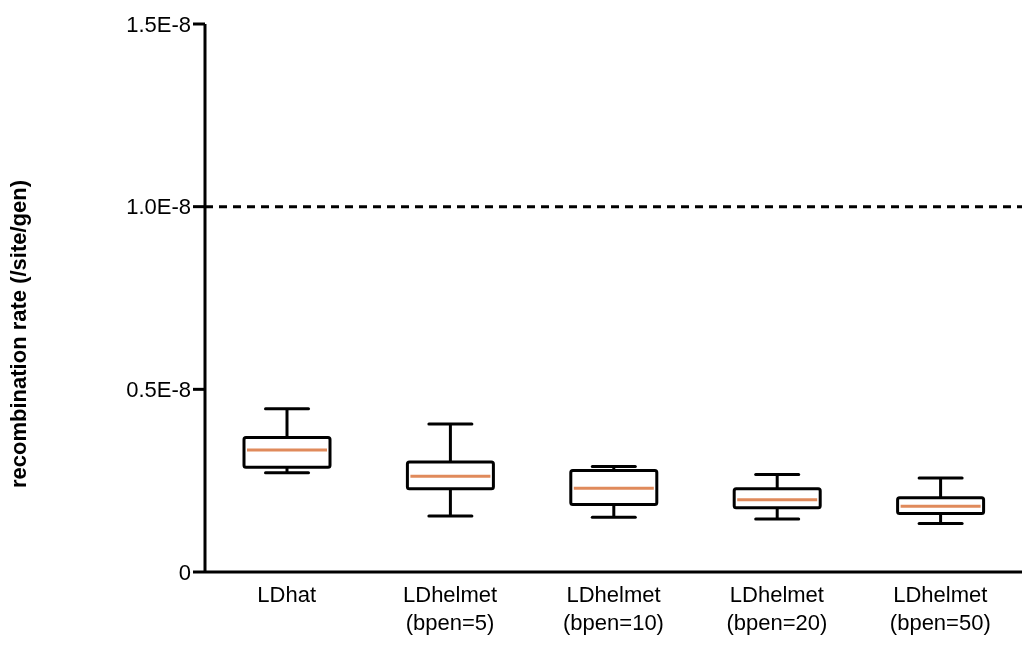  Describe the element at coordinates (287, 594) in the screenshot. I see `x-tick-label: LDhat` at that location.